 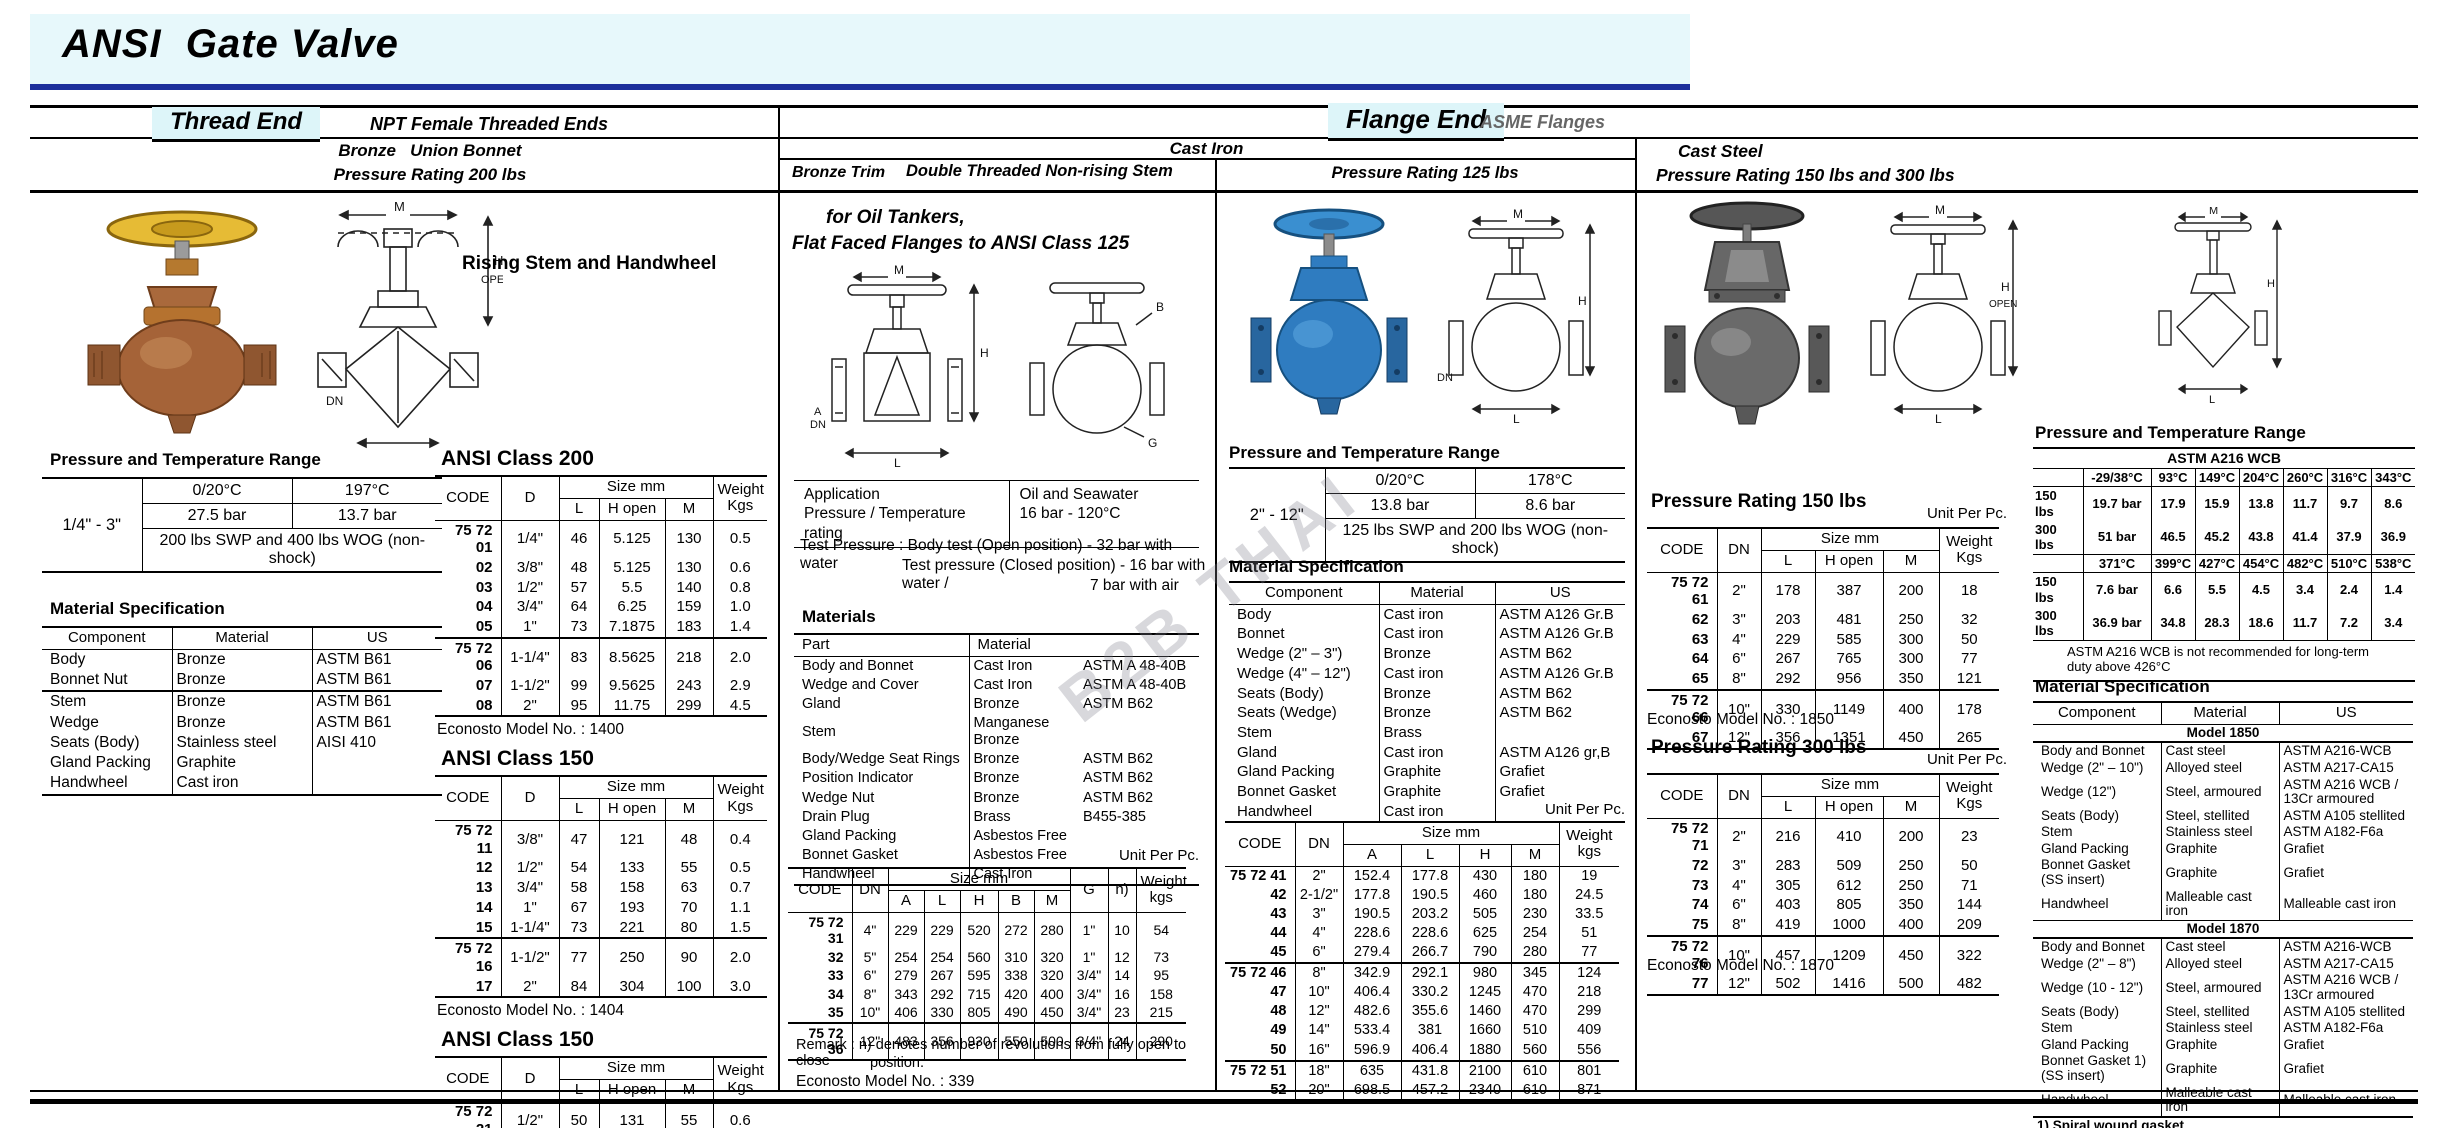 I want to click on table-cell: 322, so click(x=1969, y=955).